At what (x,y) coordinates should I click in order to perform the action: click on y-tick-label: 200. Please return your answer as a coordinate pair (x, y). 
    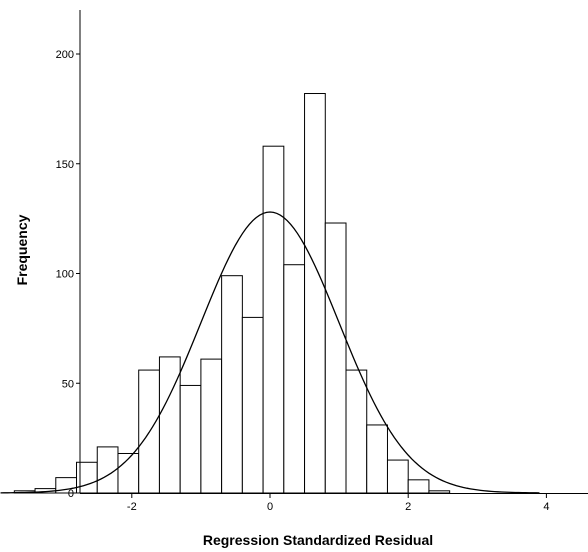
    Looking at the image, I should click on (65, 55).